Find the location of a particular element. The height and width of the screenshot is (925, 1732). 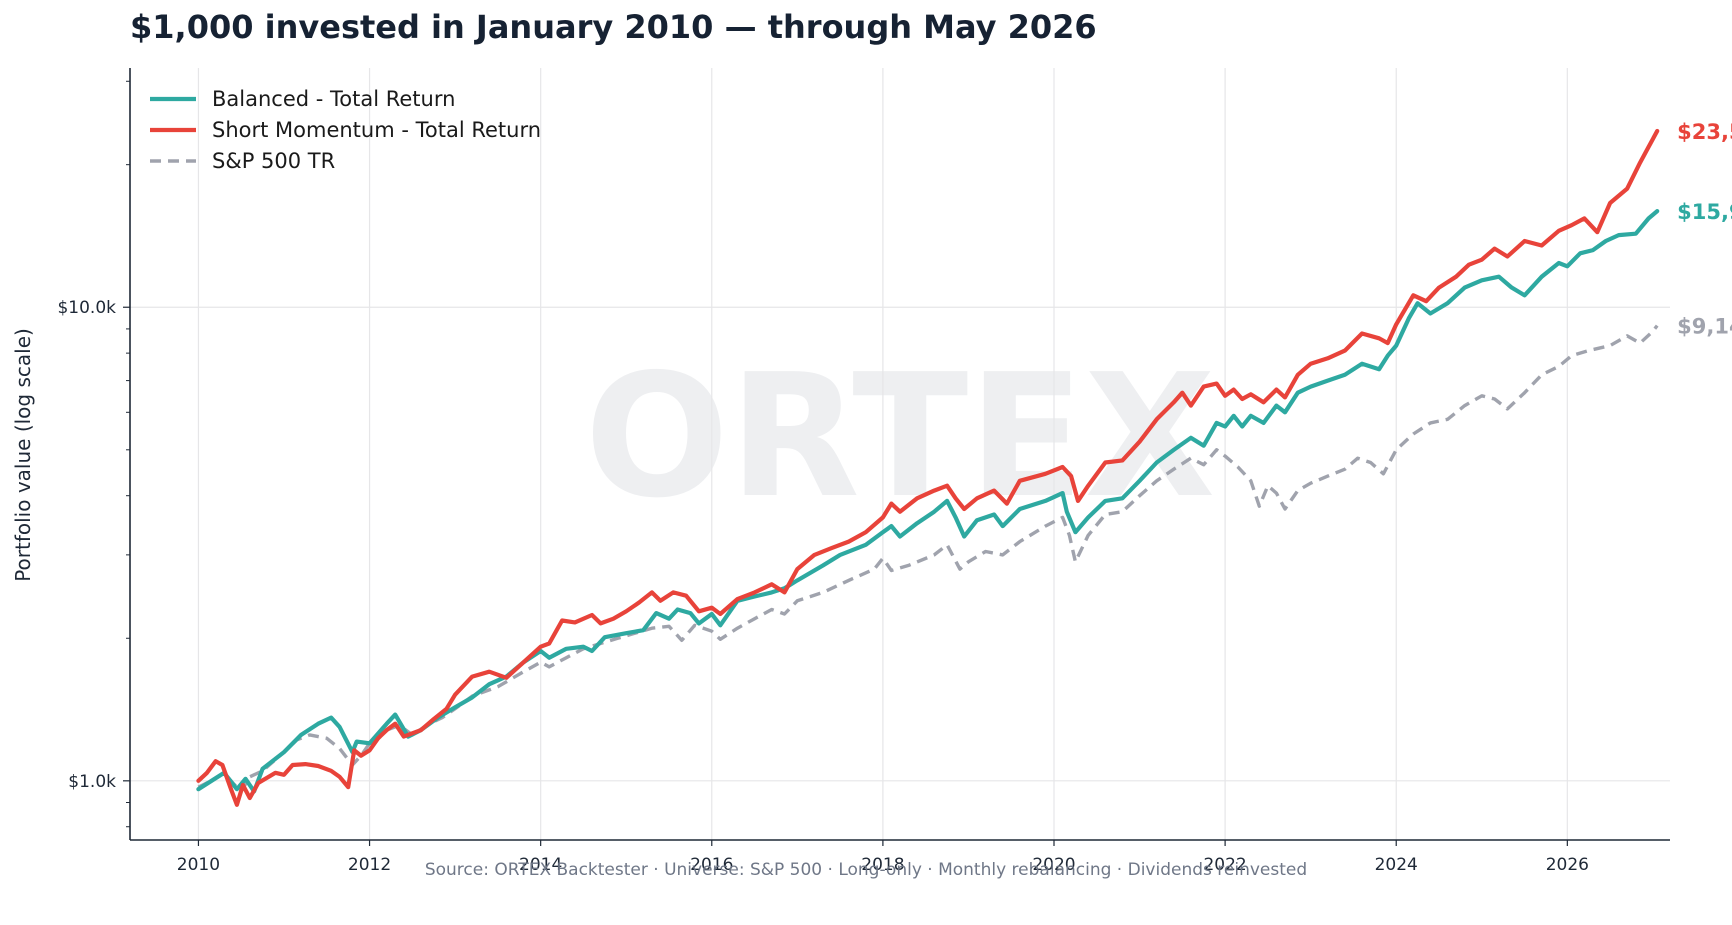

end-value-label-1: $23,555 is located at coordinates (1704, 132).